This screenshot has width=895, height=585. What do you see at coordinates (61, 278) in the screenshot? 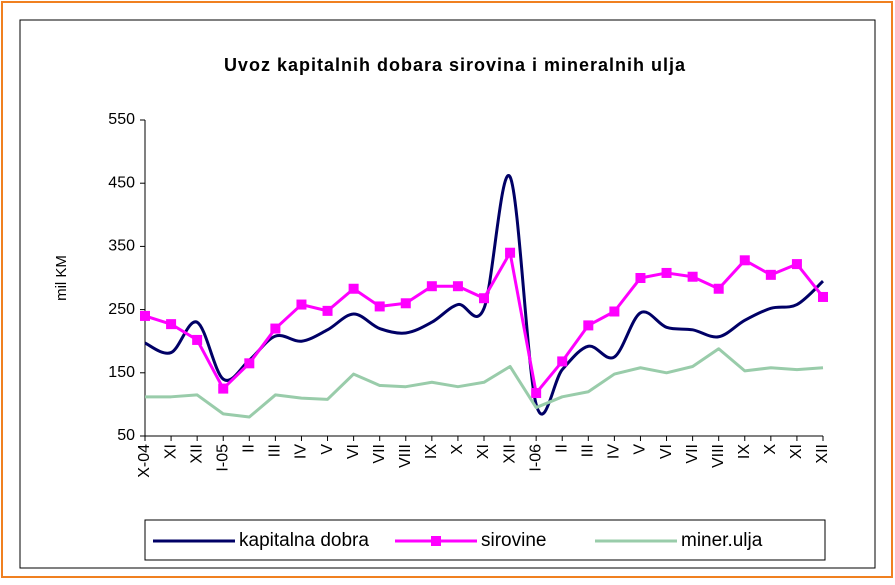
I see `y-axis-label: mil KM` at bounding box center [61, 278].